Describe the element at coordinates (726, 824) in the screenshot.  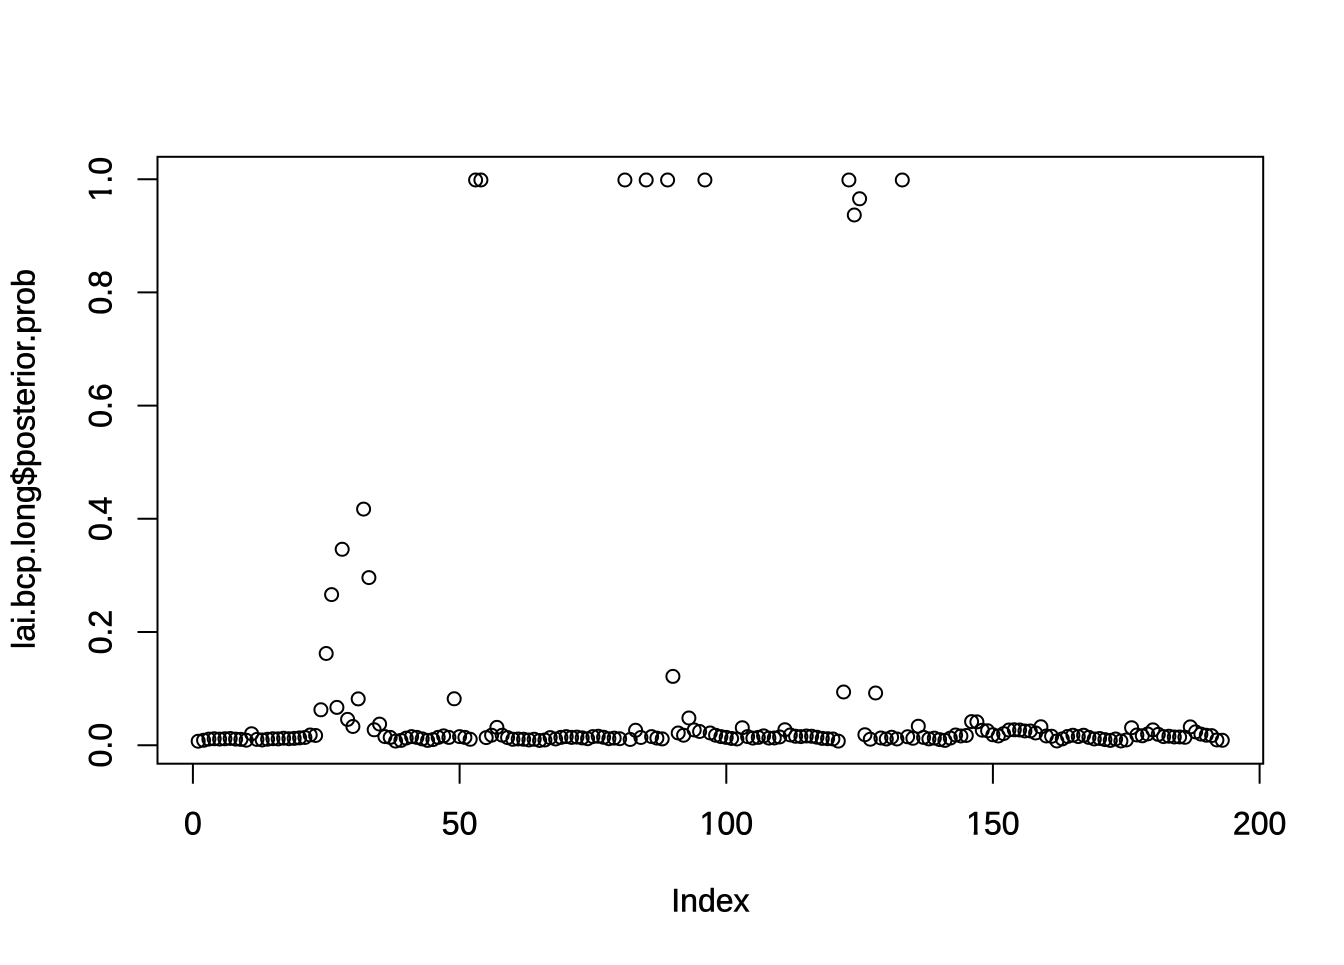
I see `svg-text: 100` at that location.